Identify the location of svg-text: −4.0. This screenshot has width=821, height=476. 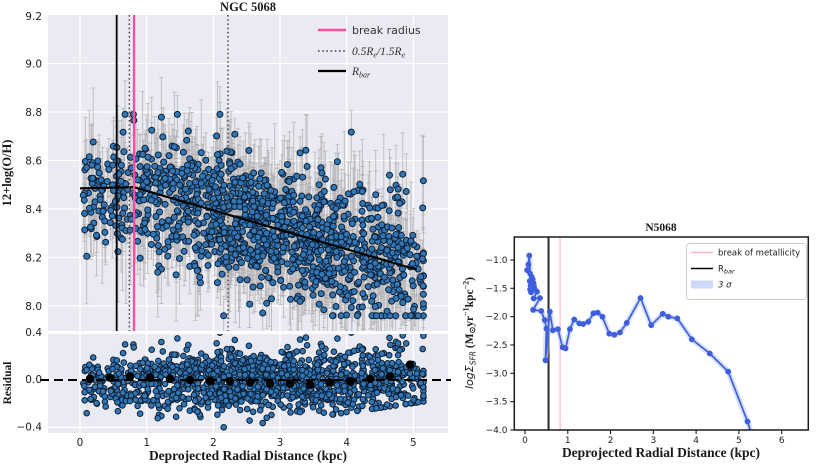
(497, 431).